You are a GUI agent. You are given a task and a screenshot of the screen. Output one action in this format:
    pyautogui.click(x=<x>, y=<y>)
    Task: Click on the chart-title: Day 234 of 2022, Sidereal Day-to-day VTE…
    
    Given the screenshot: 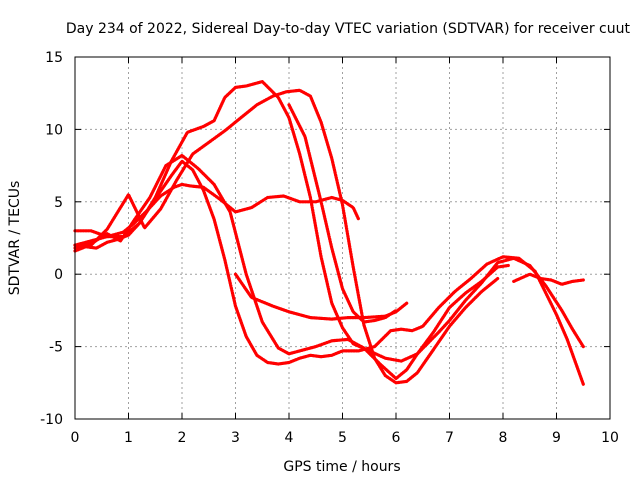 What is the action you would take?
    pyautogui.click(x=348, y=29)
    